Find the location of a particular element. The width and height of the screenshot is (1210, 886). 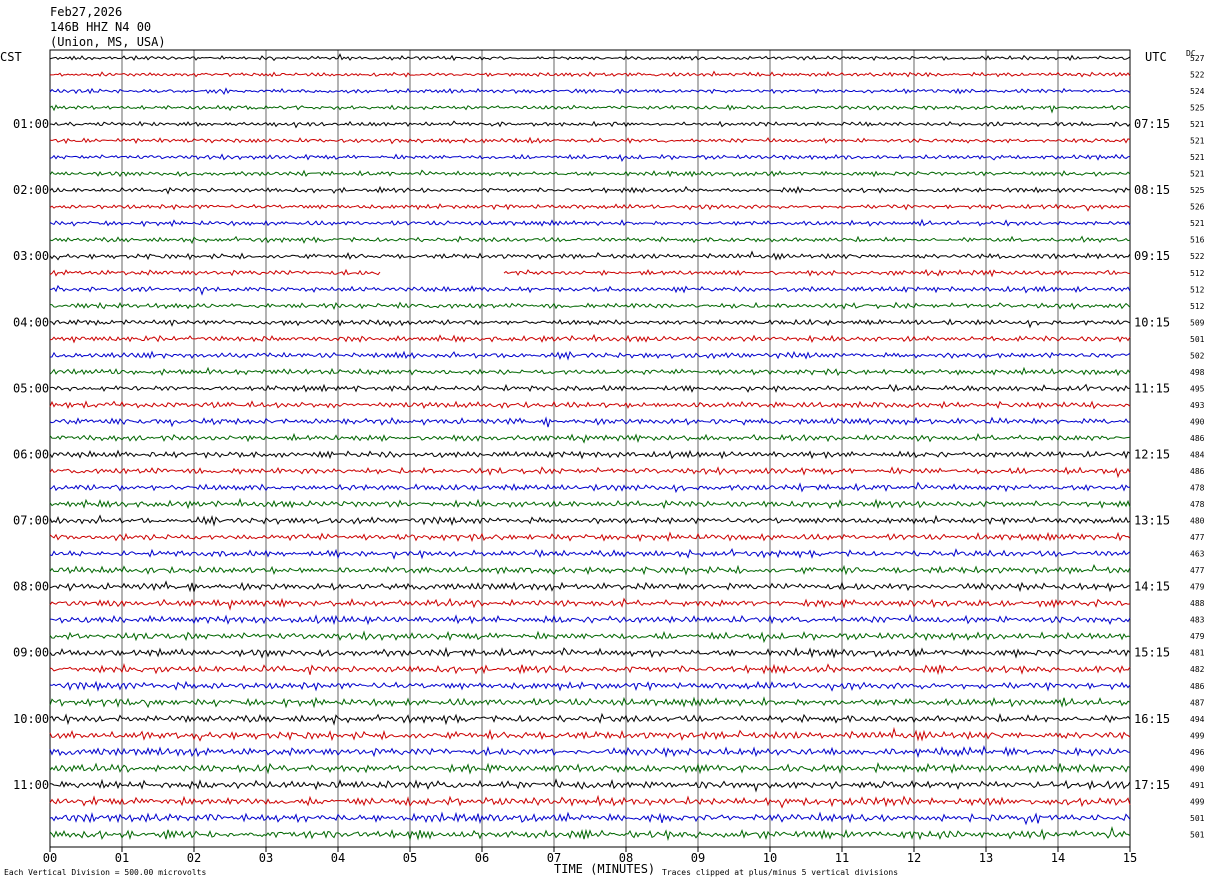

dc-offset-label: 493 is located at coordinates (1197, 405).